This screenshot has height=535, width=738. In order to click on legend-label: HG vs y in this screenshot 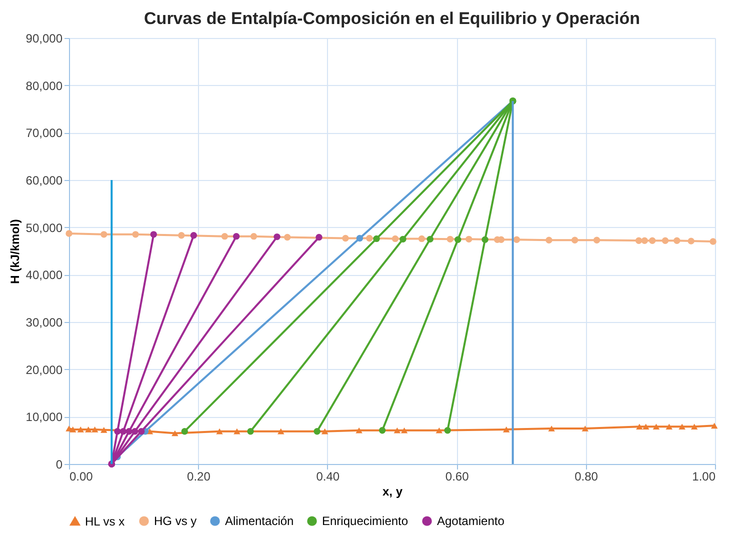, I will do `click(175, 521)`.